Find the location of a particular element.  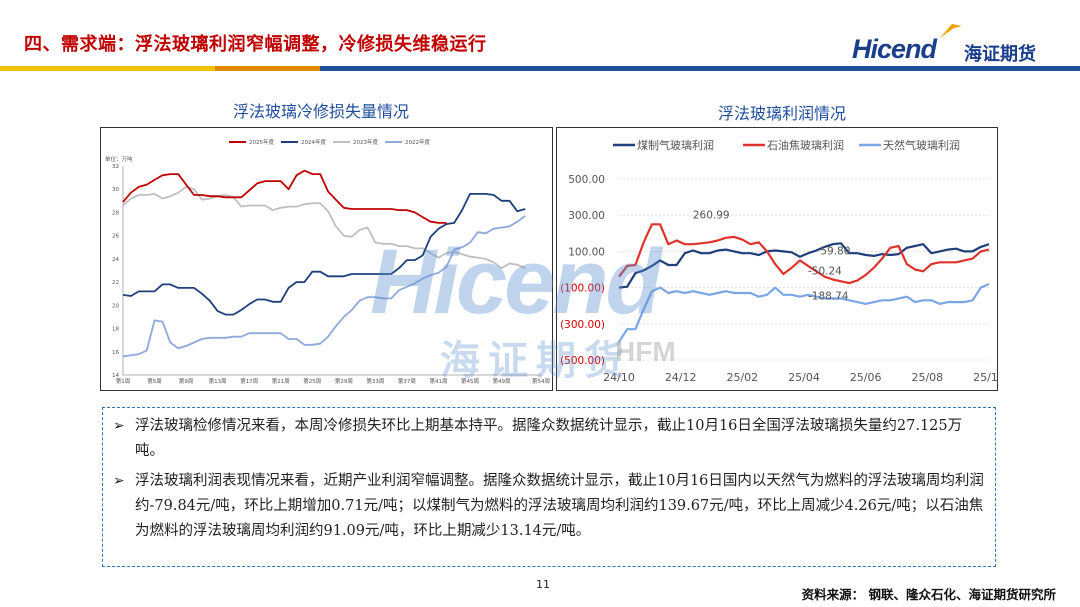

y-tick-label: 18 is located at coordinates (115, 330).